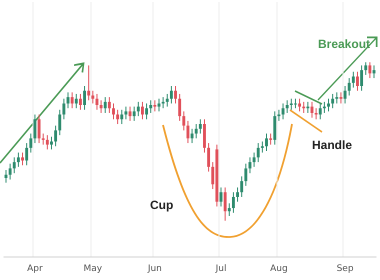 This screenshot has width=380, height=280. Describe the element at coordinates (220, 269) in the screenshot. I see `x-tick-label: Jul` at that location.